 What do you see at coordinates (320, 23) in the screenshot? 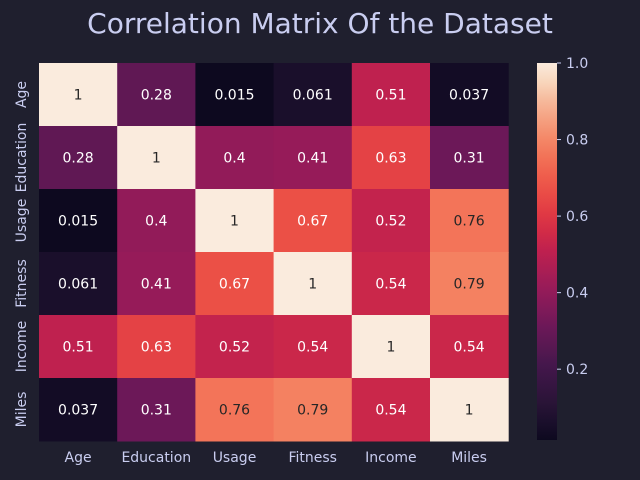
I see `chart-title: Correlation Matrix Of the Dataset` at bounding box center [320, 23].